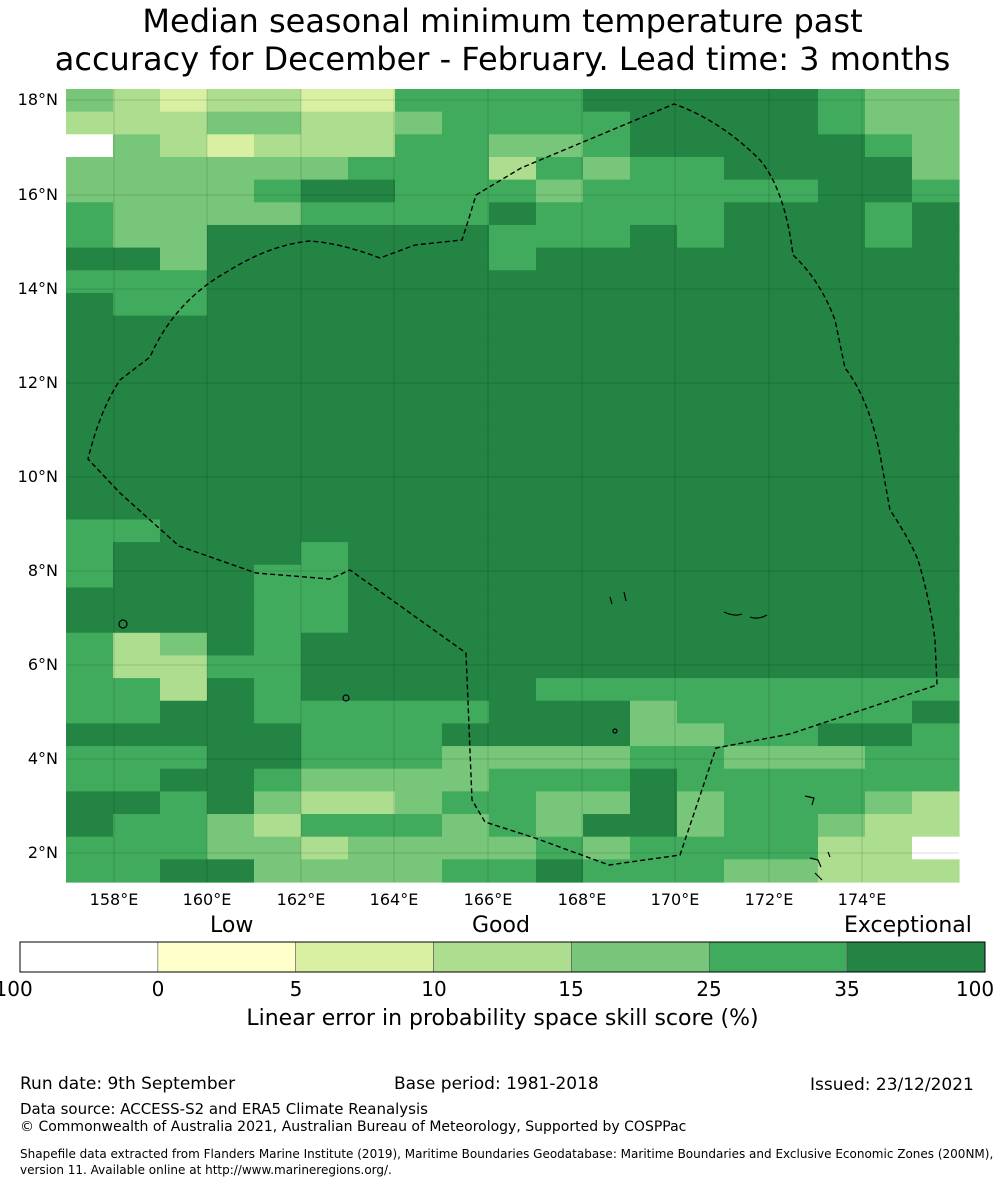  I want to click on colorbar-segment, so click(89, 957).